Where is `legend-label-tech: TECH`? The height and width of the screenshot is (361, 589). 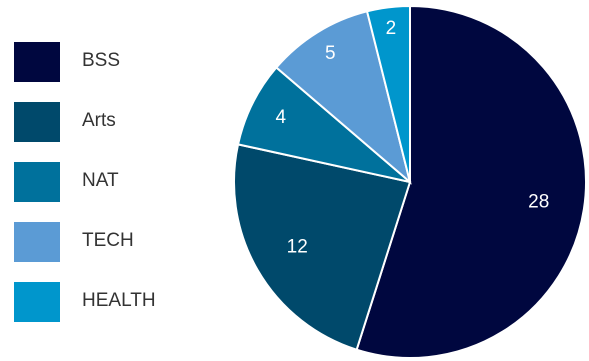
legend-label-tech: TECH is located at coordinates (108, 240).